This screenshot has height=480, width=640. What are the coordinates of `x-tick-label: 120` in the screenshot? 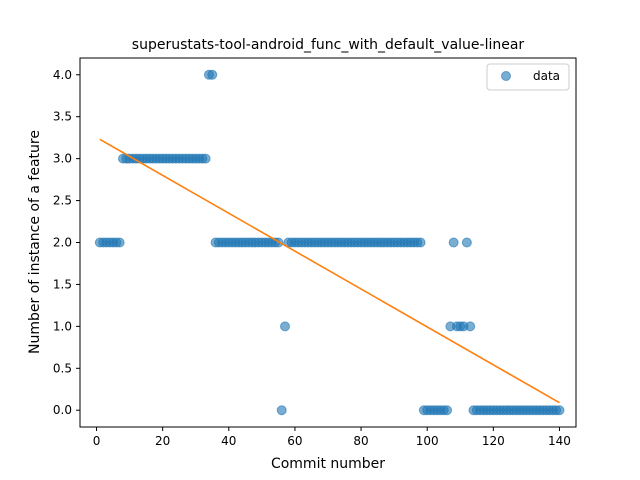 It's located at (493, 441).